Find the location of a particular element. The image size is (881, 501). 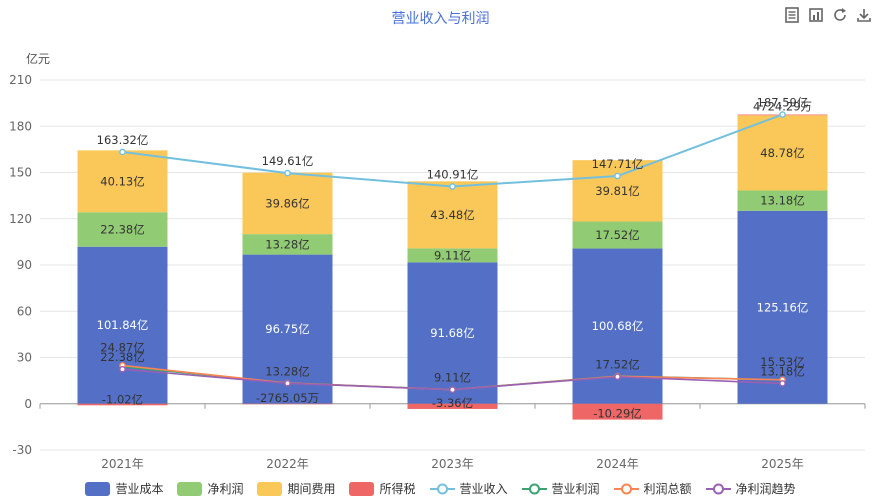

bar-label: 4724.29万 is located at coordinates (782, 107).